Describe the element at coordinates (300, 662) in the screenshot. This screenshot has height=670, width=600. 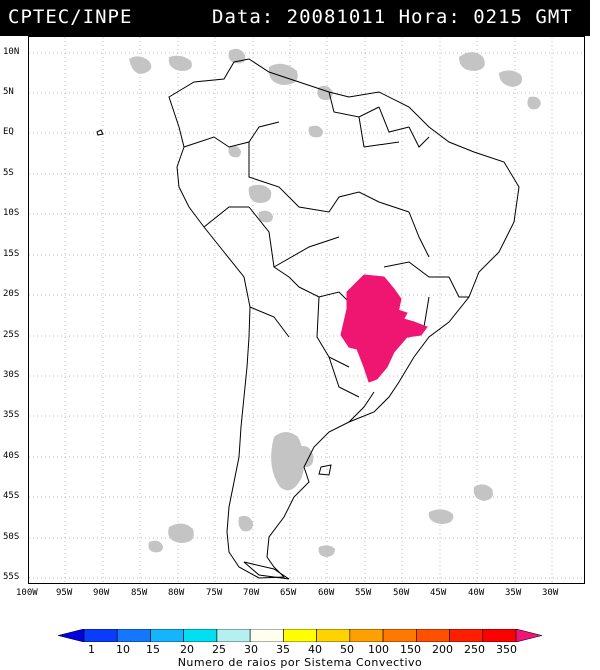
I see `colorbar-title: Numero de raios por Sistema Convectivo` at that location.